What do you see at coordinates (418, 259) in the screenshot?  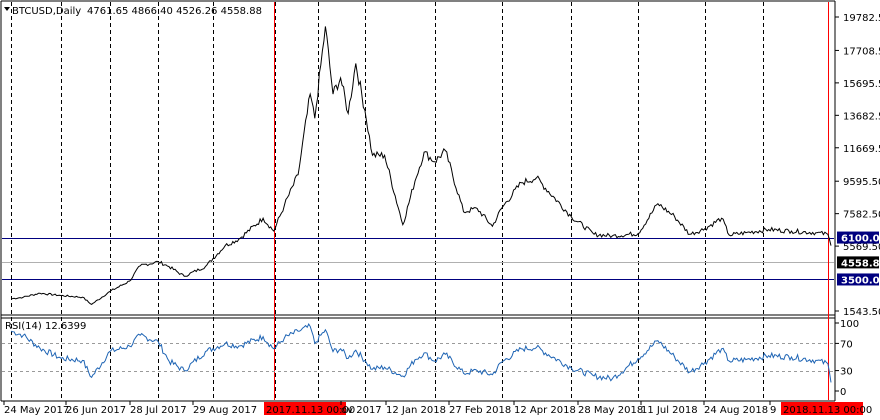 I see `horizontal-levels` at bounding box center [418, 259].